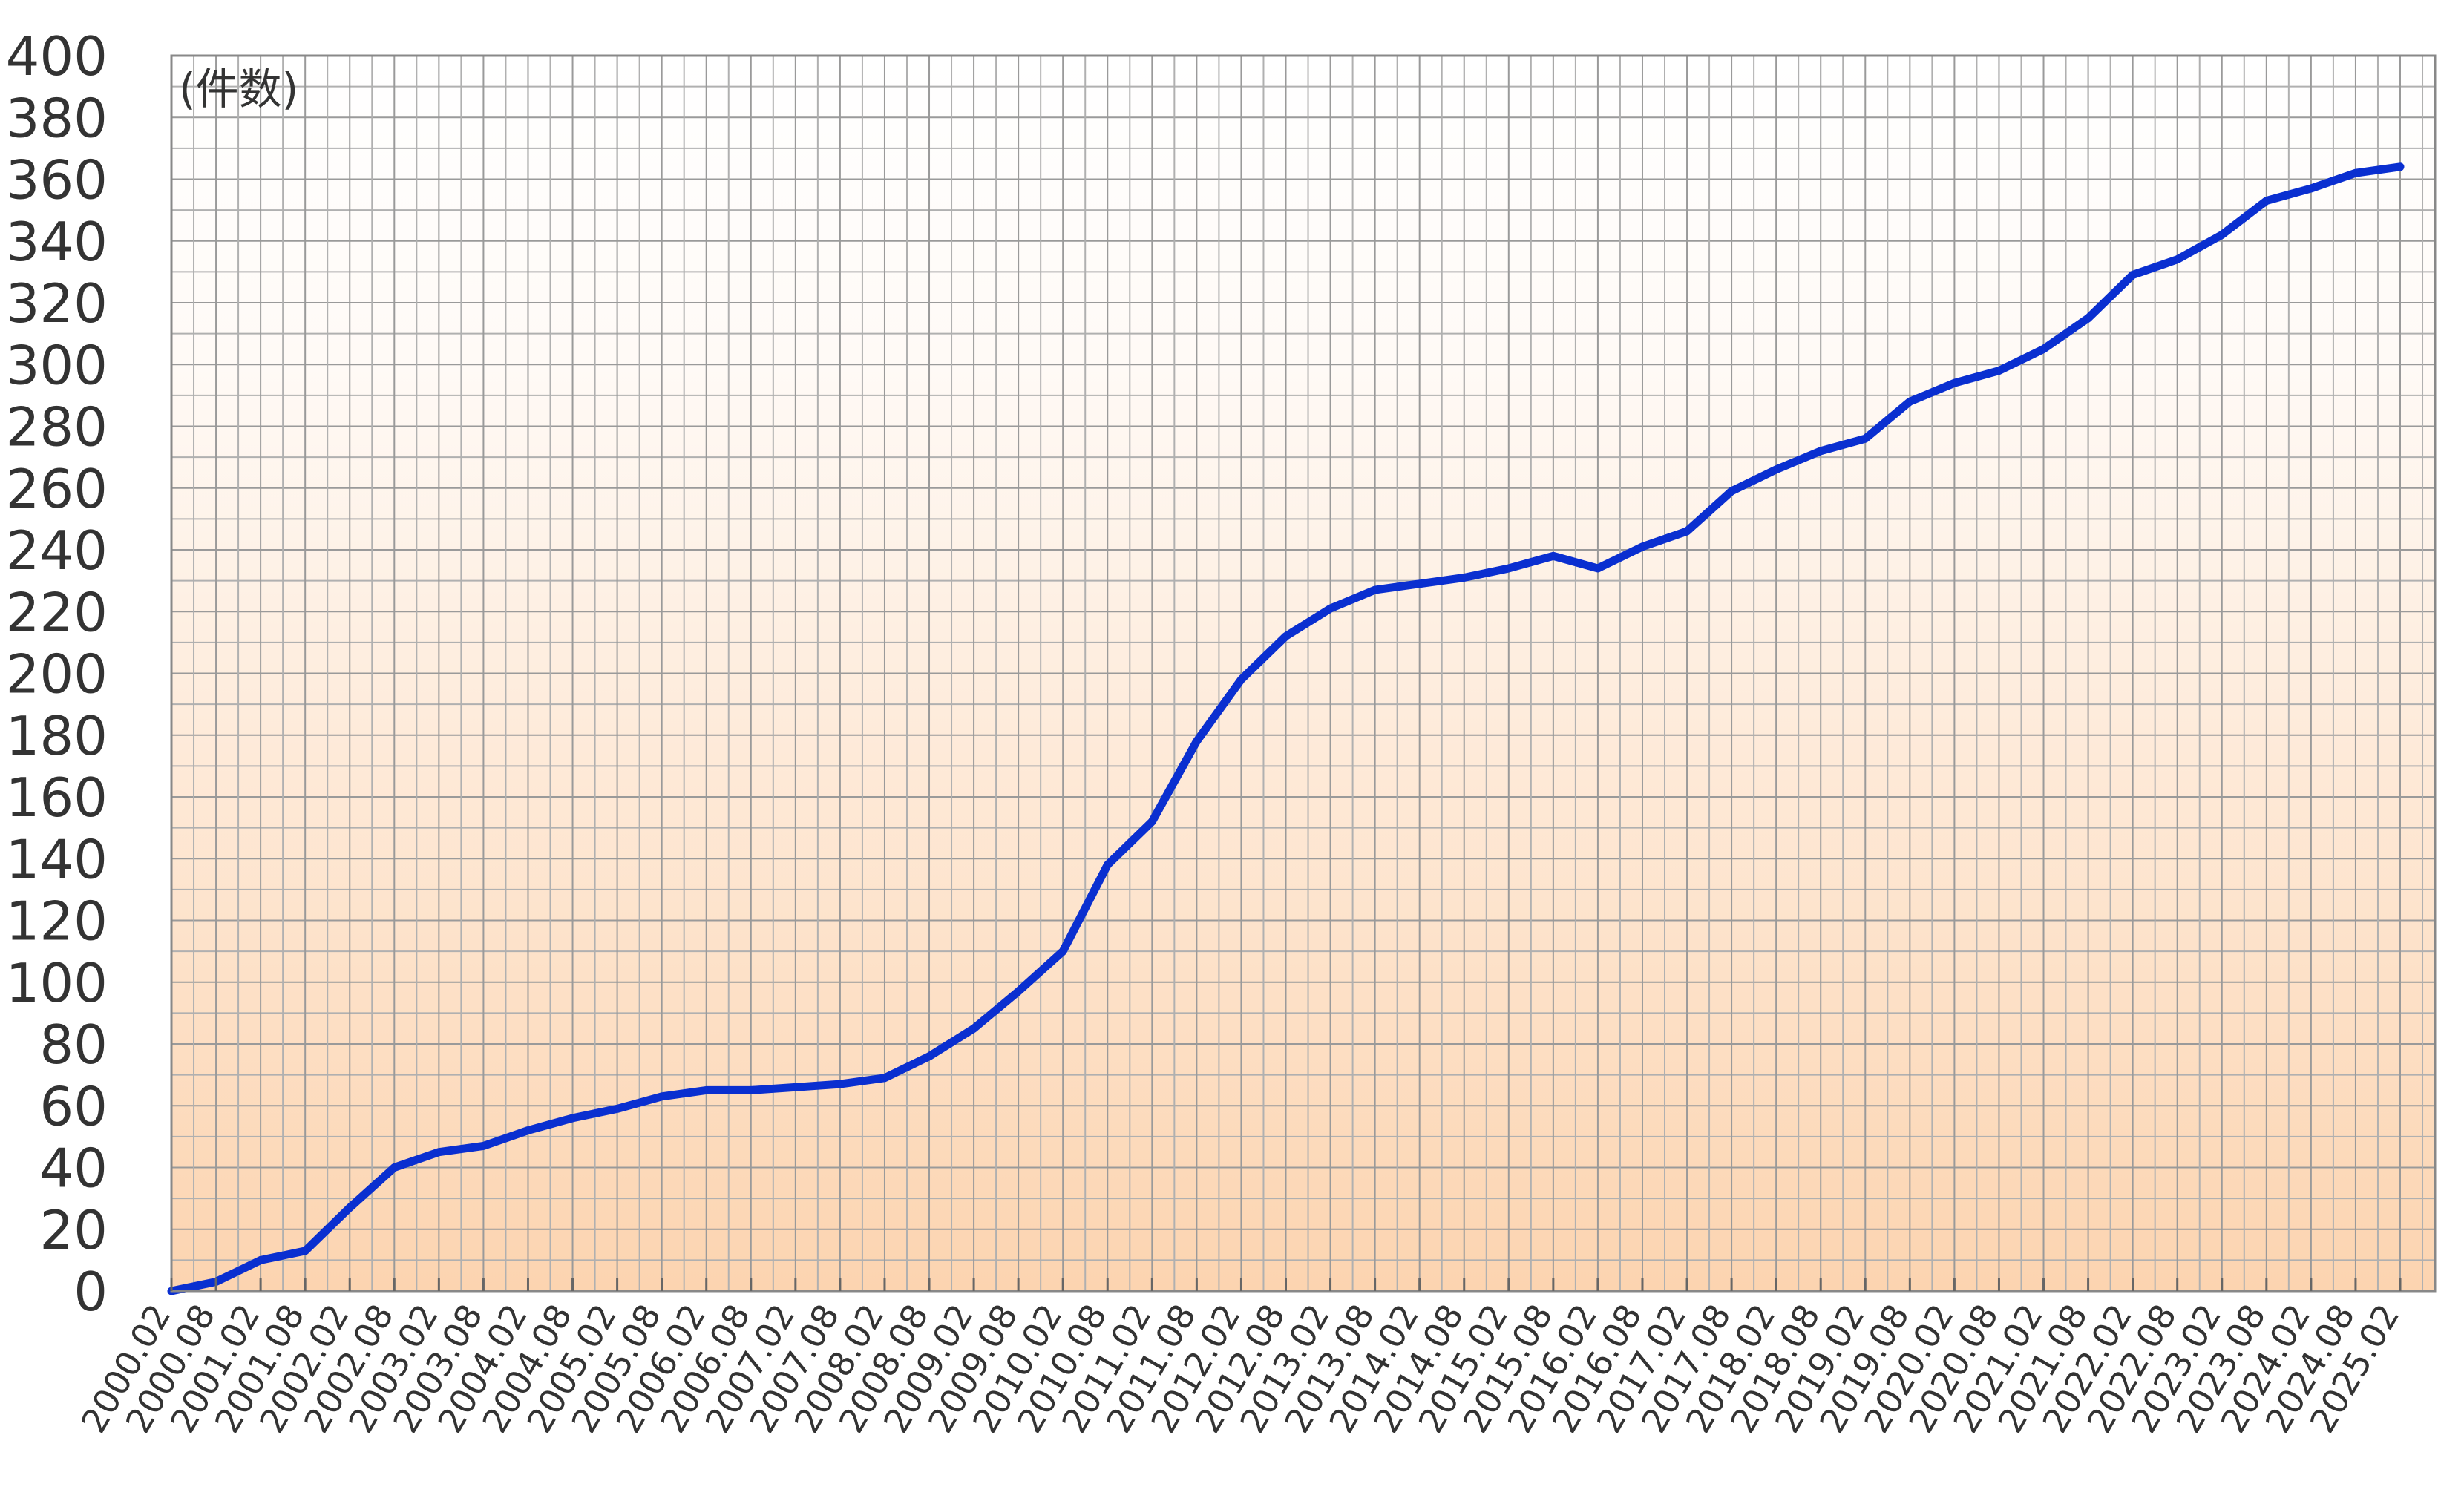  Describe the element at coordinates (57, 612) in the screenshot. I see `y-tick-label: 220` at that location.